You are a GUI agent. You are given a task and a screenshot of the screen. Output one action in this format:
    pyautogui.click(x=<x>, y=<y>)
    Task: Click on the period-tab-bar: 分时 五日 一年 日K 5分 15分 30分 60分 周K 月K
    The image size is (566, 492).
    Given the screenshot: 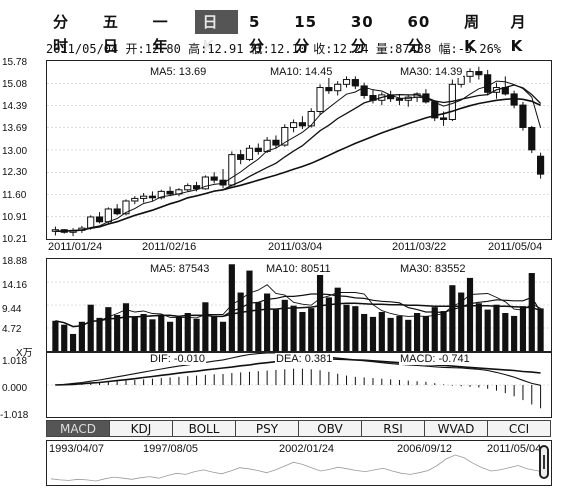 What is the action you would take?
    pyautogui.click(x=298, y=31)
    